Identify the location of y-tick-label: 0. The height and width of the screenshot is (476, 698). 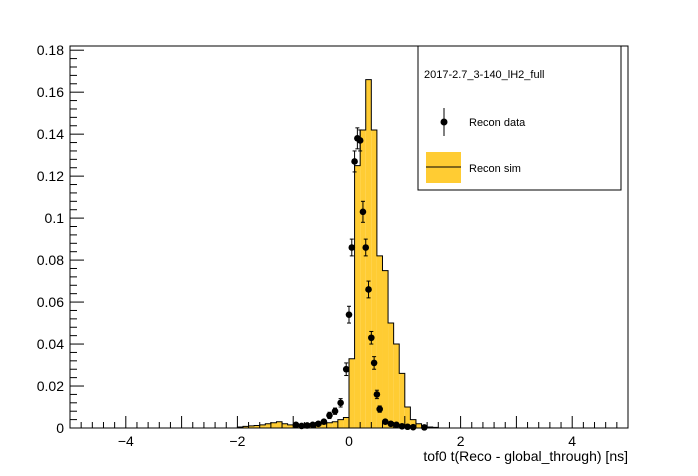
(60, 428).